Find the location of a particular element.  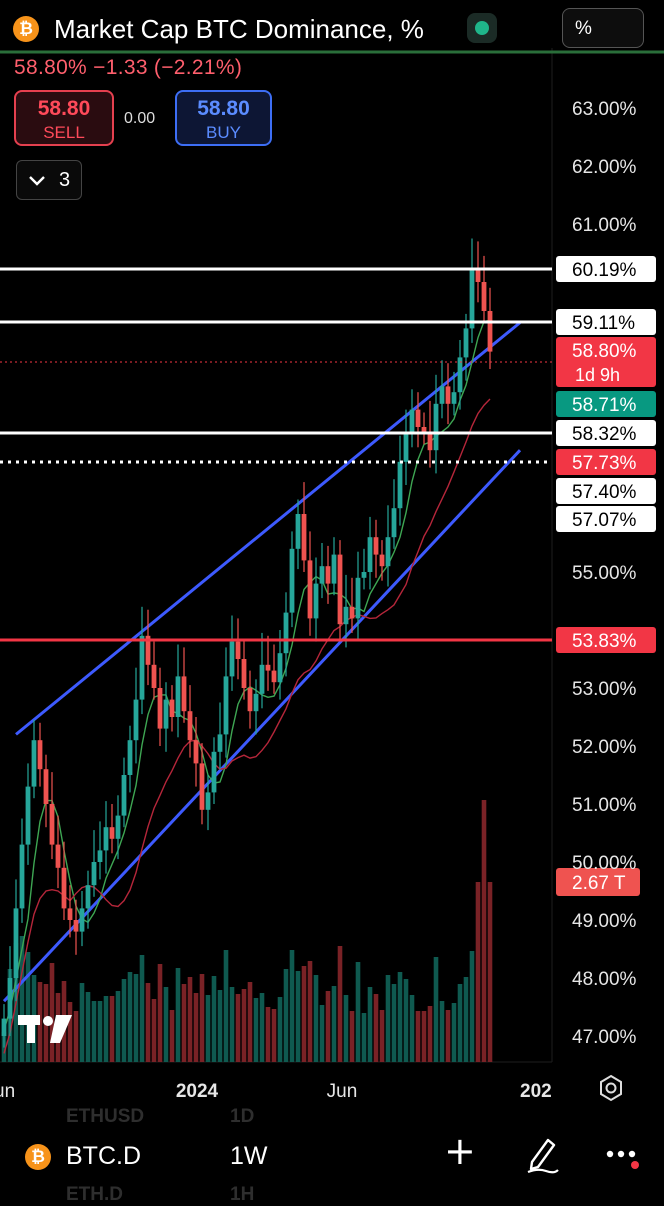

sell-label: SELL is located at coordinates (64, 132).